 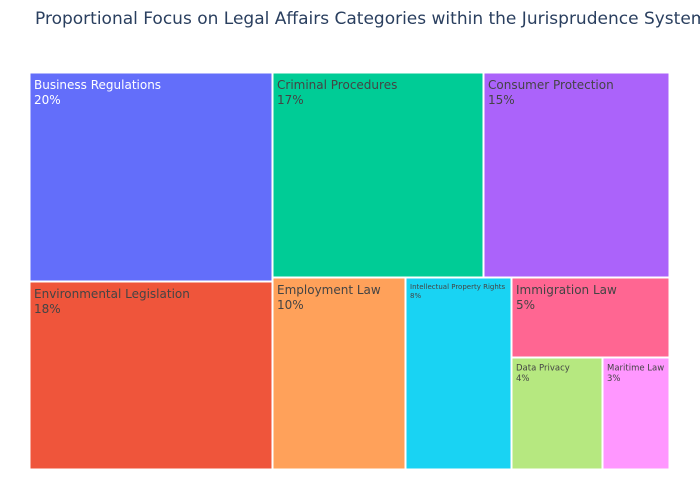 I want to click on tile-label: Immigration Law, so click(x=566, y=290).